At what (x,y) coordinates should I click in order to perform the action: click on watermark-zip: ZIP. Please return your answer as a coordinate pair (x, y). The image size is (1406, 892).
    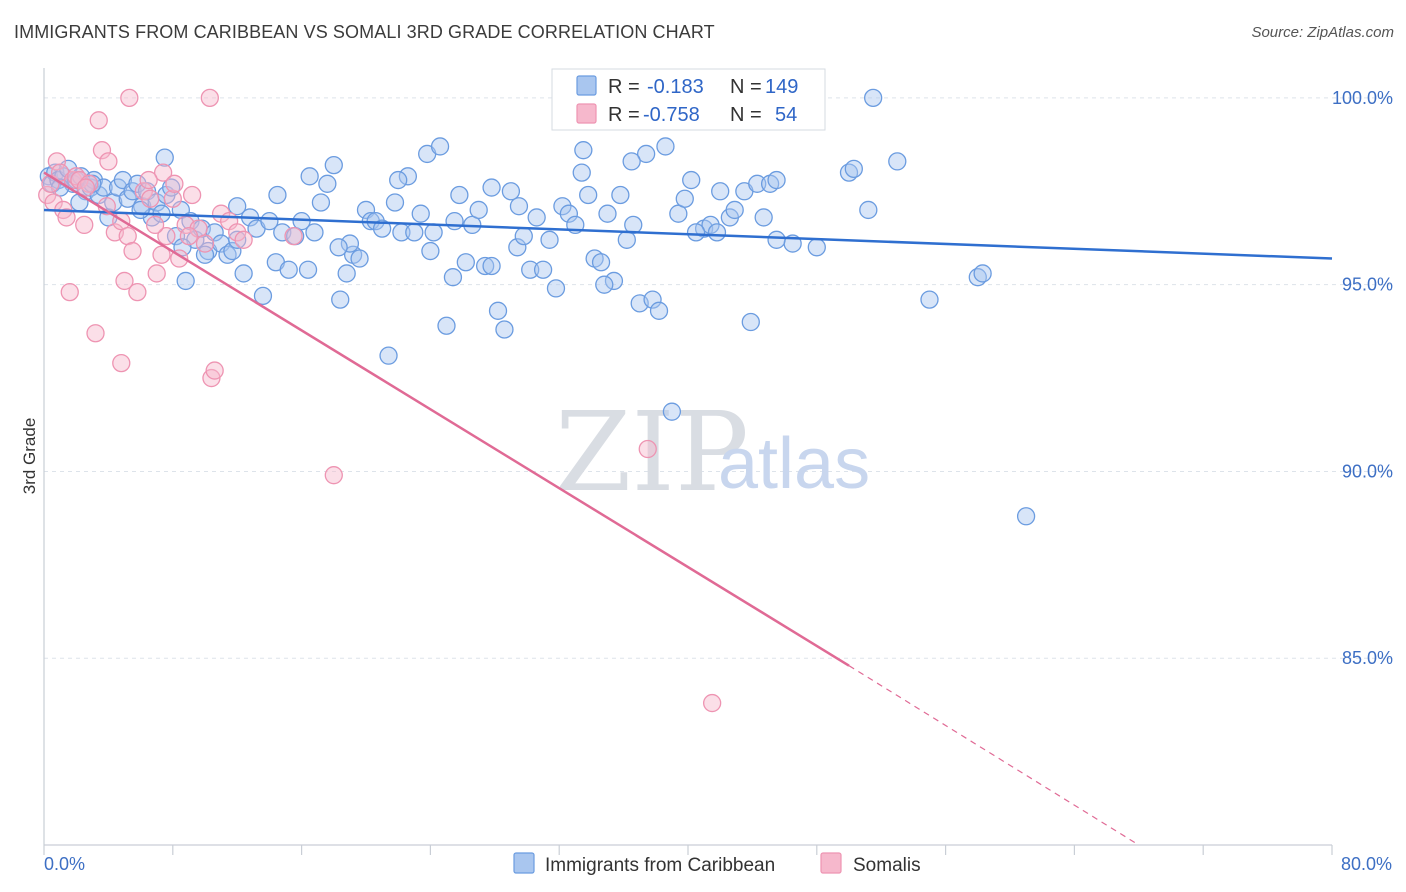
    Looking at the image, I should click on (652, 452).